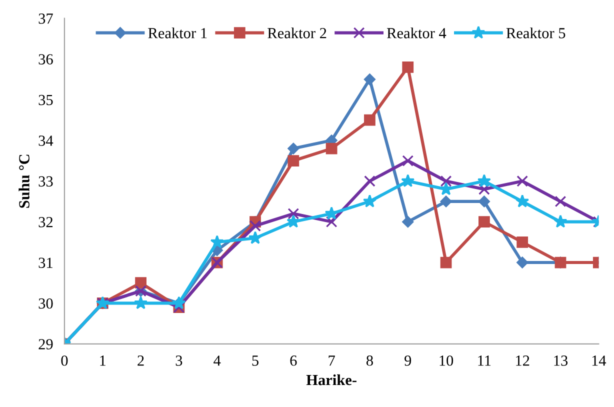 This screenshot has width=614, height=407. I want to click on x-tick-label: 14, so click(599, 361).